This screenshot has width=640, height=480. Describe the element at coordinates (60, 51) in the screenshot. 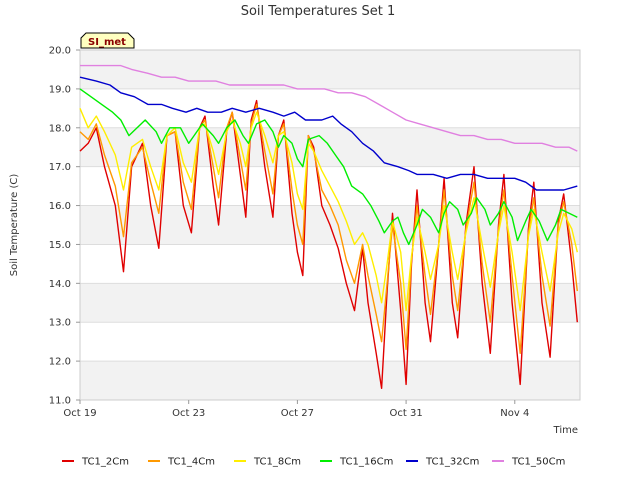

I see `y-tick-label: 20.0` at that location.